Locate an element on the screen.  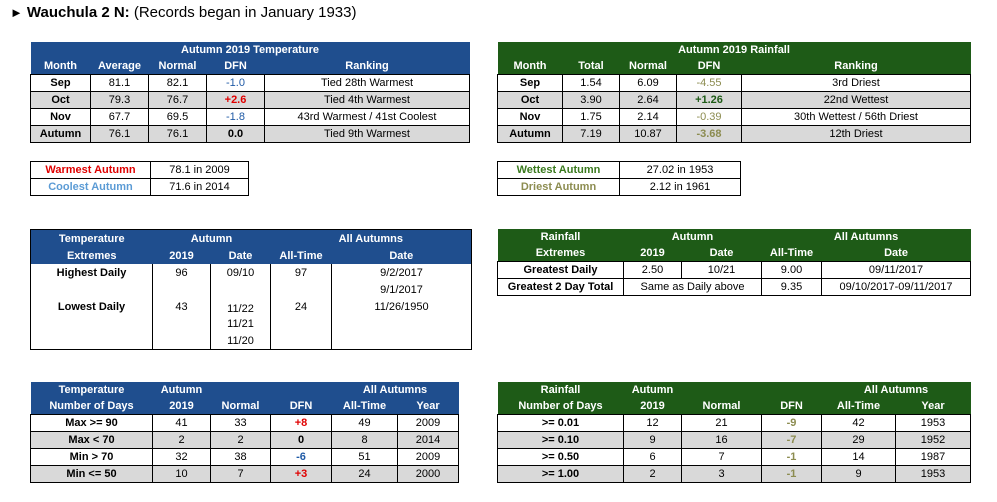
value-cell: 81.1 is located at coordinates (119, 83).